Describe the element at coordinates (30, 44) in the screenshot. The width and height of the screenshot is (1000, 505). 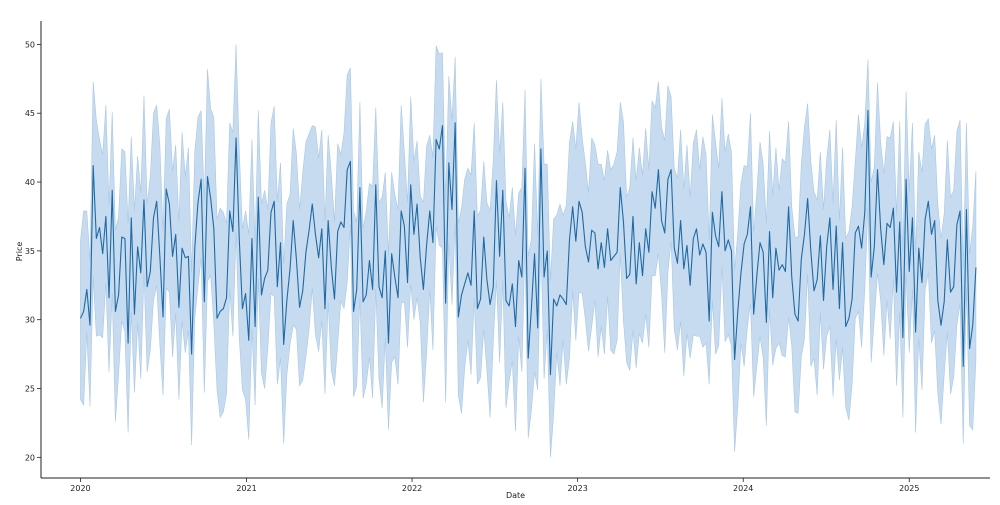
I see `y-tick-label: 50` at that location.